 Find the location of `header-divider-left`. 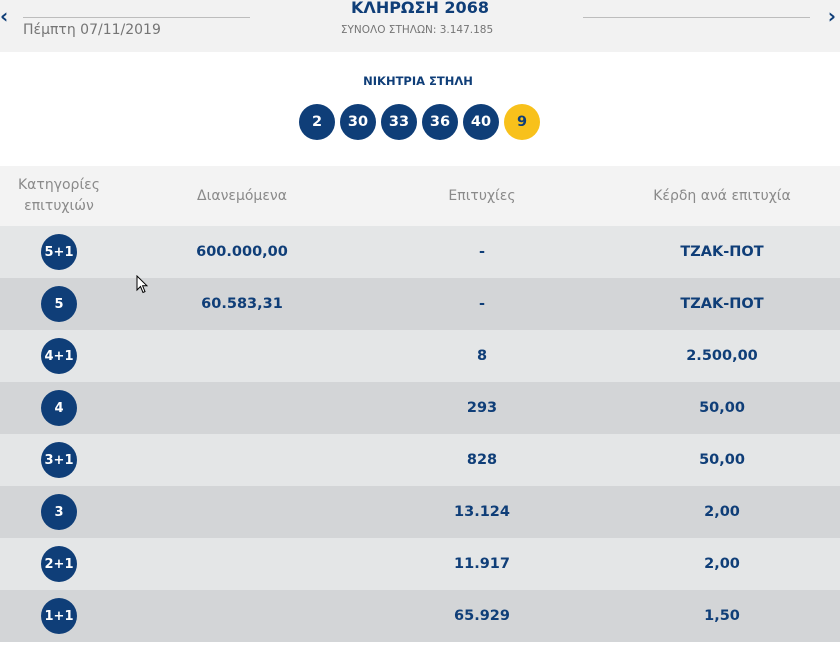

header-divider-left is located at coordinates (136, 17).